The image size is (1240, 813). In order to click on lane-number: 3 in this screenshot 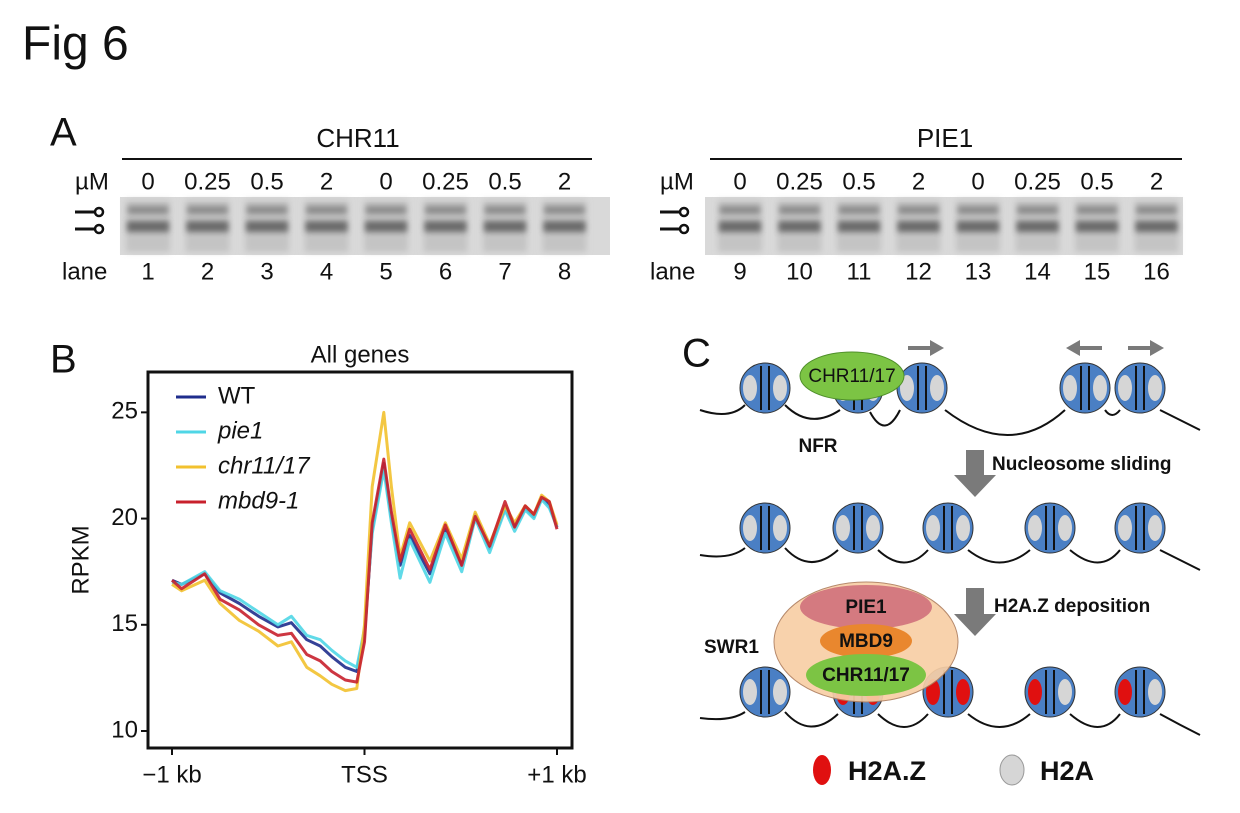, I will do `click(266, 271)`.